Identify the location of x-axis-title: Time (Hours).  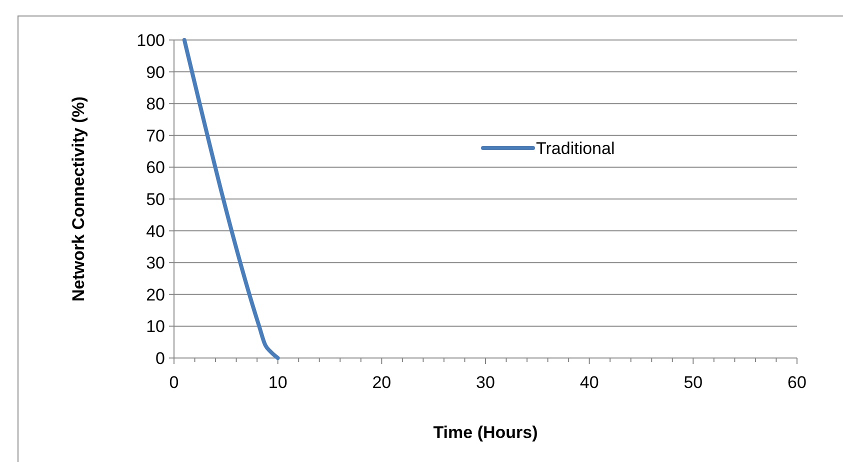
(485, 432).